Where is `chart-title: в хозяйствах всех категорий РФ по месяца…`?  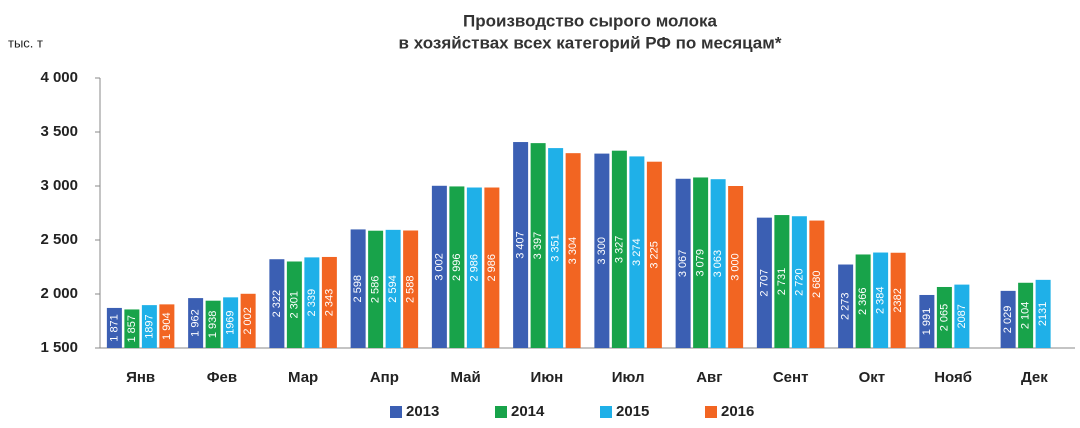
chart-title: в хозяйствах всех категорий РФ по месяца… is located at coordinates (590, 42).